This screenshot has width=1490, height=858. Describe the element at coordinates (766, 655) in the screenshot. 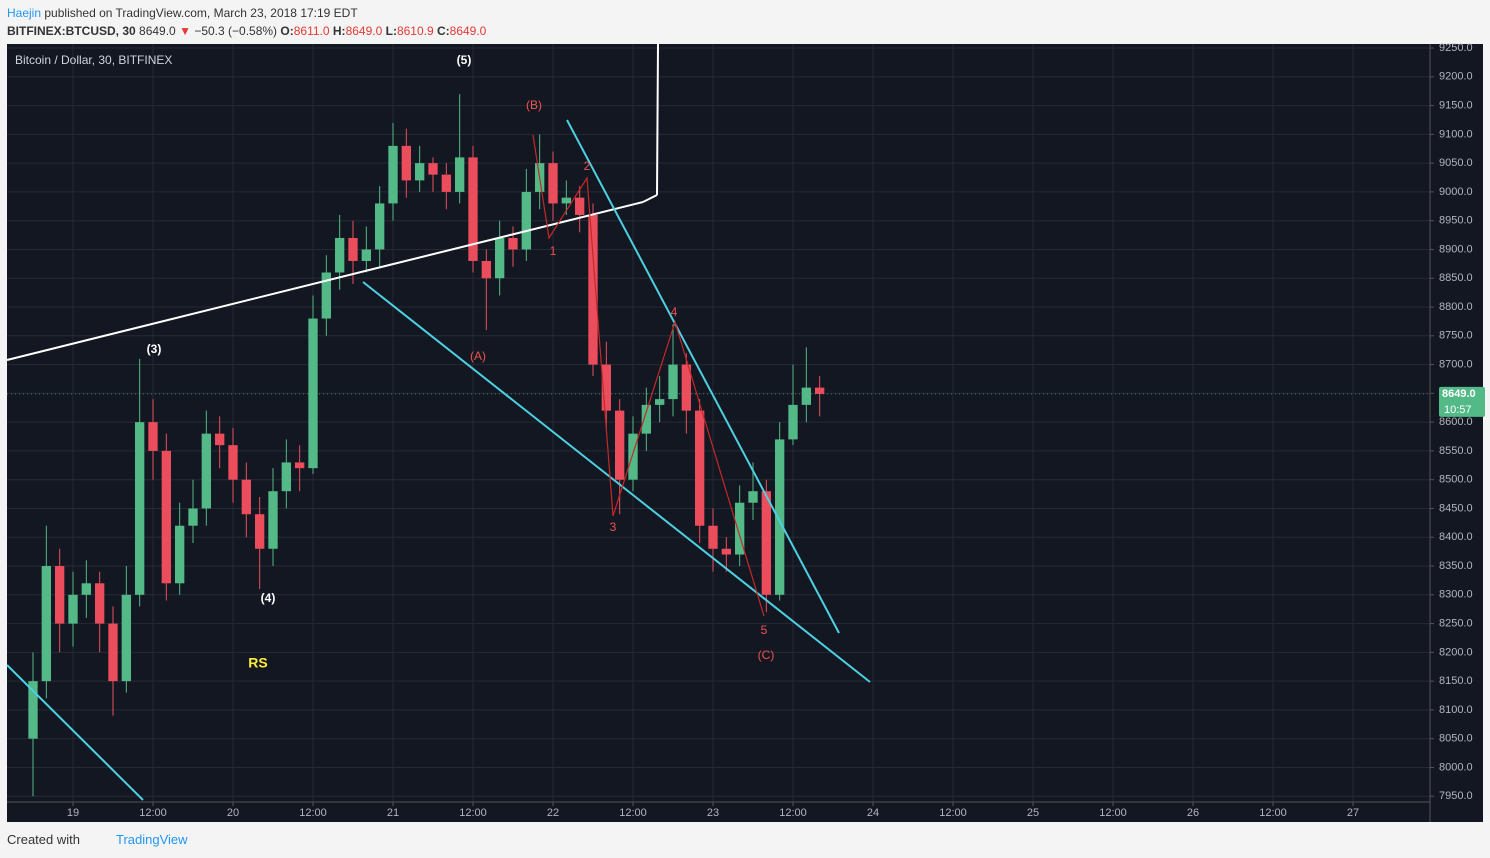

I see `annotation: (C)` at that location.